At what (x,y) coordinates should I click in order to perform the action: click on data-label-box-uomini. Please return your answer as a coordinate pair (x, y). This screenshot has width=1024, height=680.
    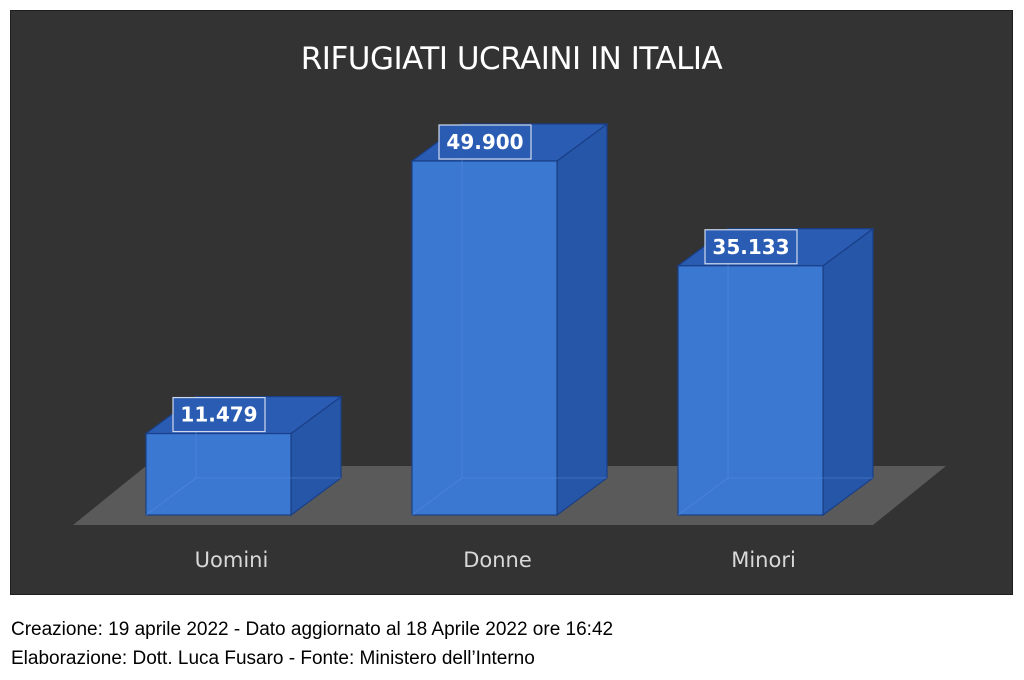
    Looking at the image, I should click on (219, 414).